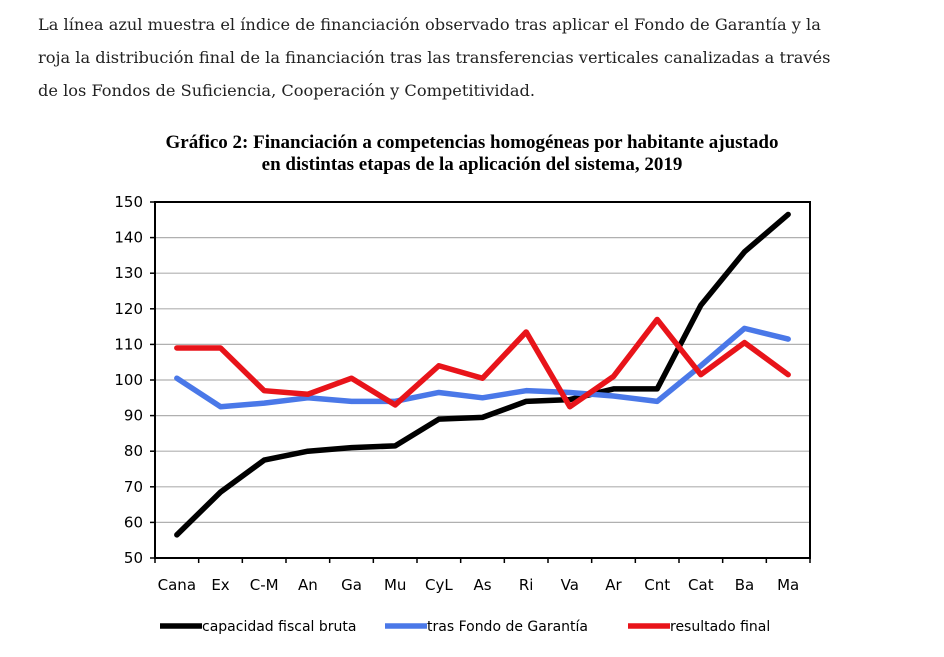  Describe the element at coordinates (395, 585) in the screenshot. I see `x-tick-label: Mu` at that location.